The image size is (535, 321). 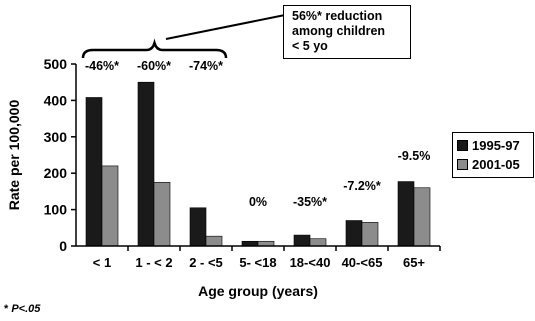 I want to click on change-label: -74%*, so click(x=206, y=66).